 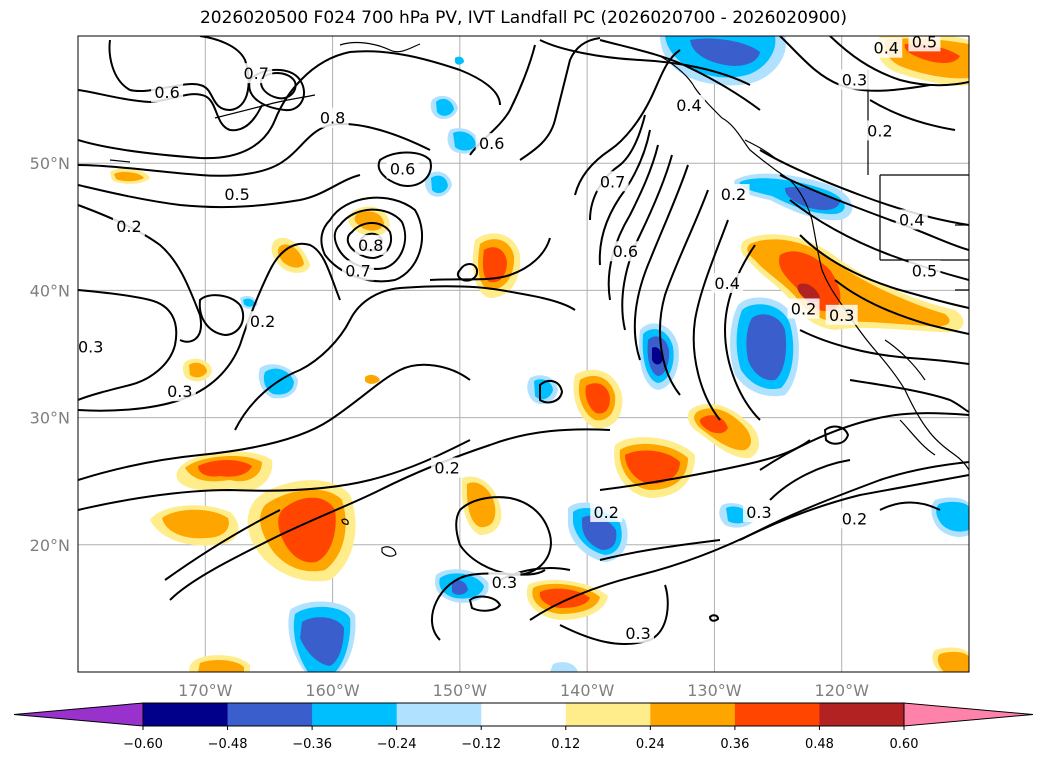 What do you see at coordinates (819, 744) in the screenshot?
I see `colorbar-tick-label: 0.48` at bounding box center [819, 744].